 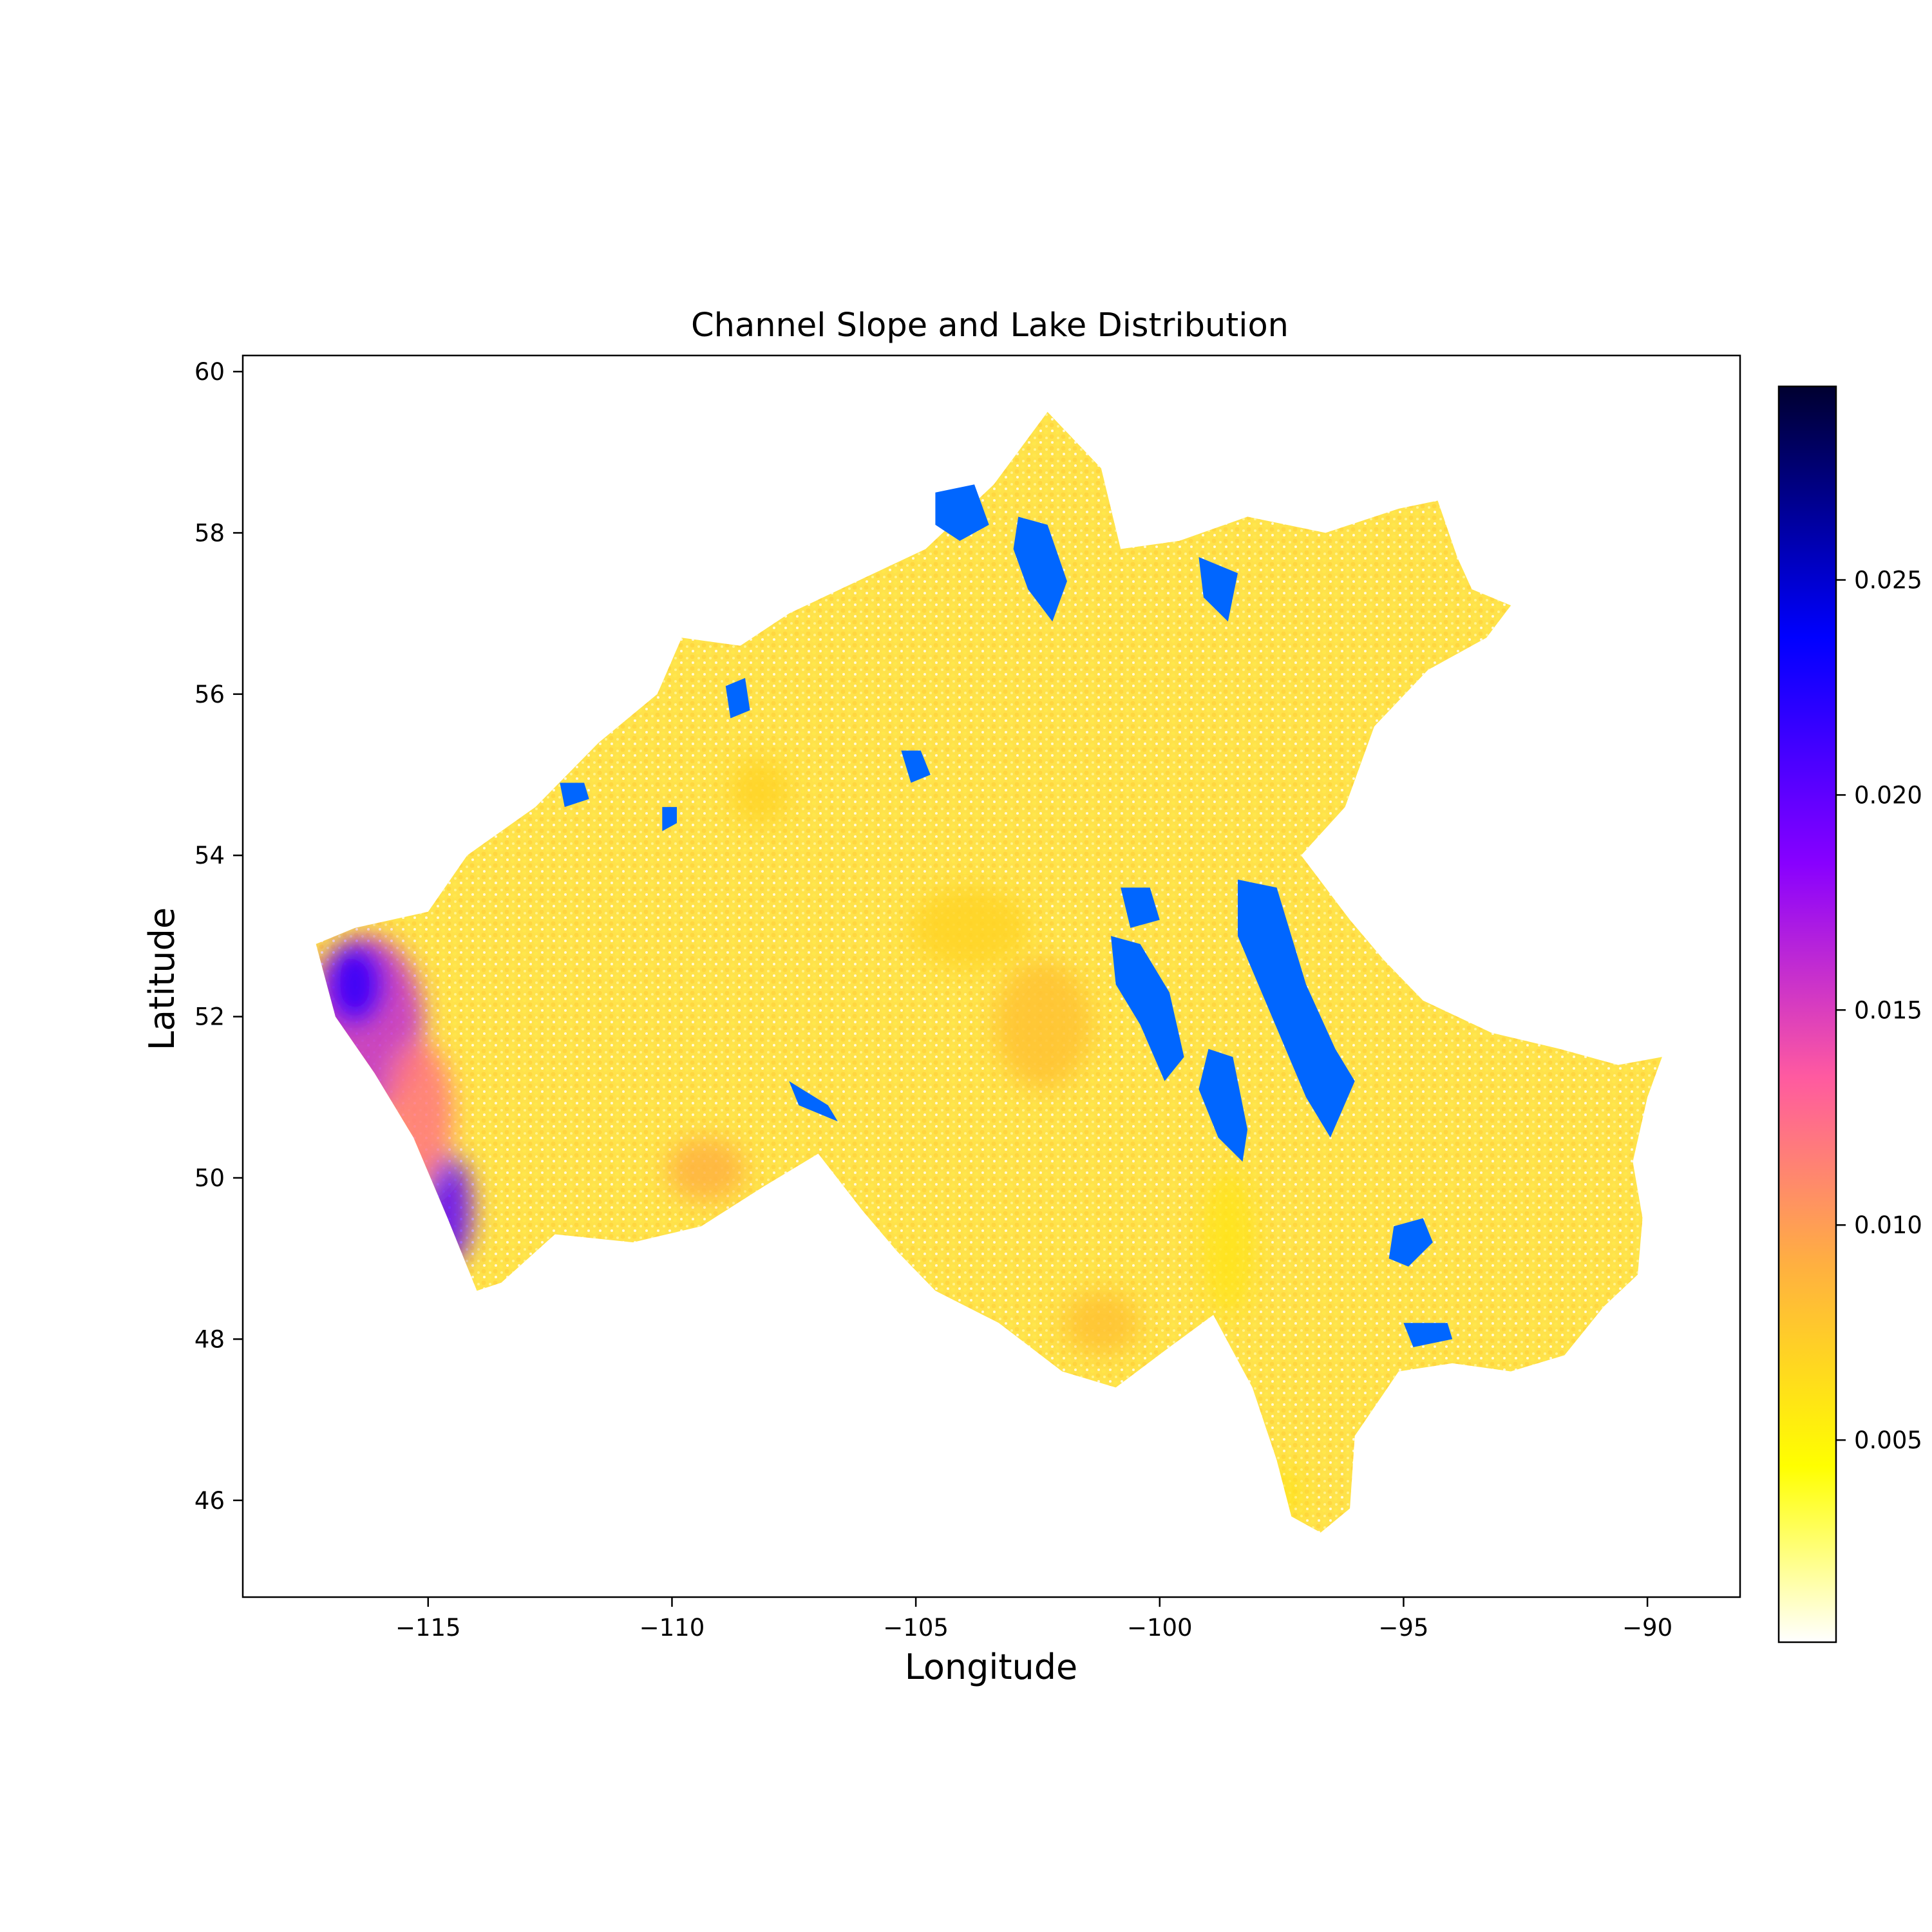 What do you see at coordinates (209, 1339) in the screenshot?
I see `y-tick-label: 48` at bounding box center [209, 1339].